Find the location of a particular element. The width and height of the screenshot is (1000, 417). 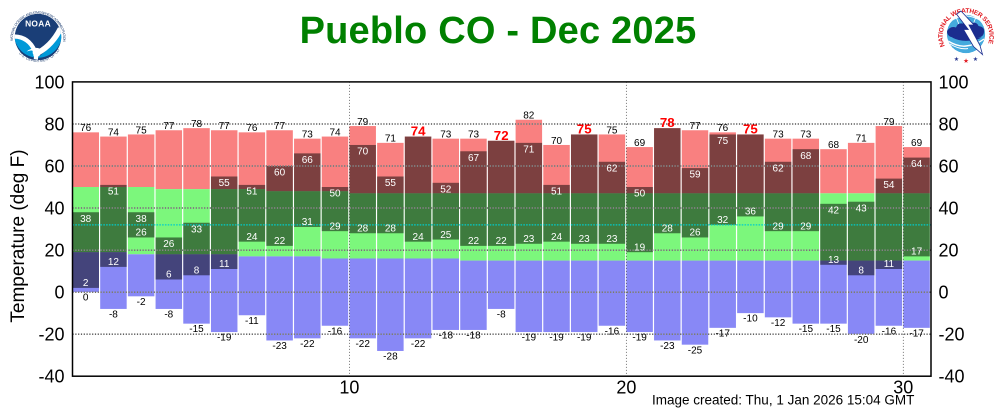

svg-text: 66 is located at coordinates (308, 160).